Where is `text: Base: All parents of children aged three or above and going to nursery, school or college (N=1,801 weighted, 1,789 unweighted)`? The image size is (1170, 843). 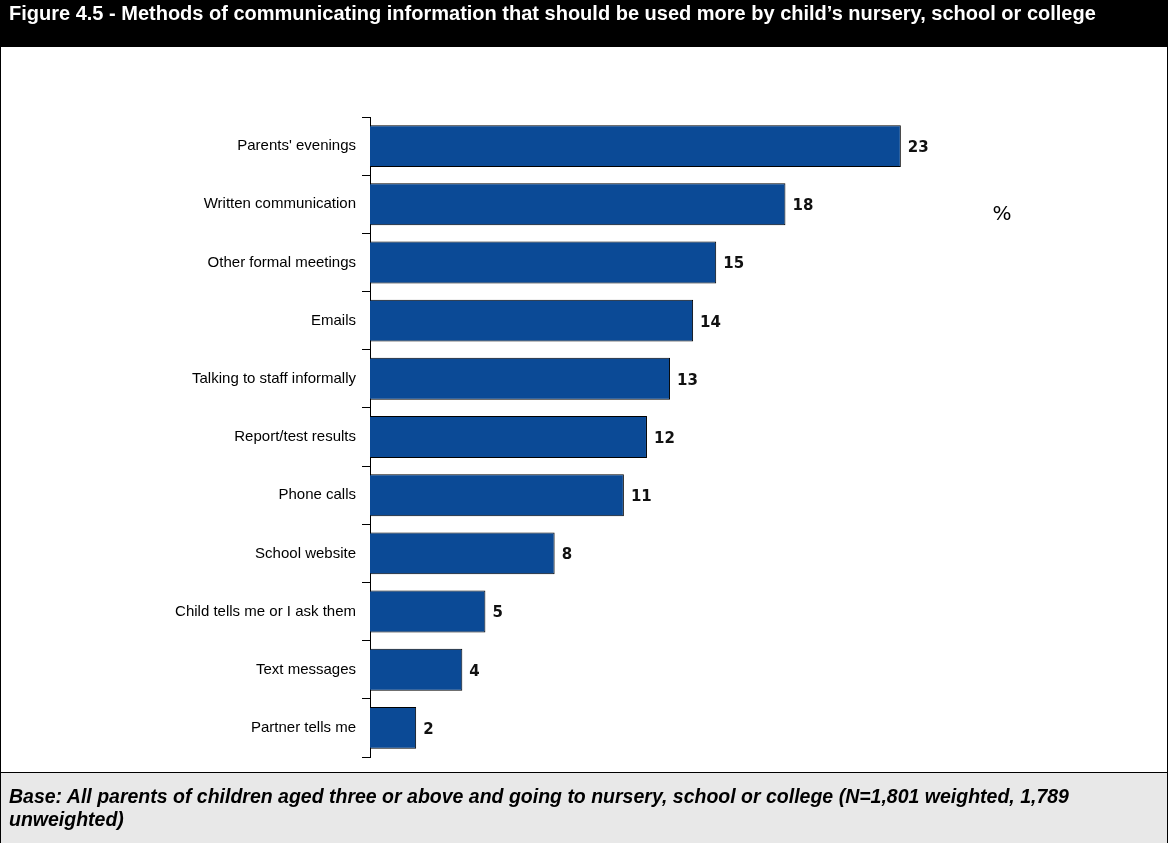 text: Base: All parents of children aged three or above and going to nursery, school or college (N=1,801 weighted, 1,789 unweighted) is located at coordinates (584, 807).